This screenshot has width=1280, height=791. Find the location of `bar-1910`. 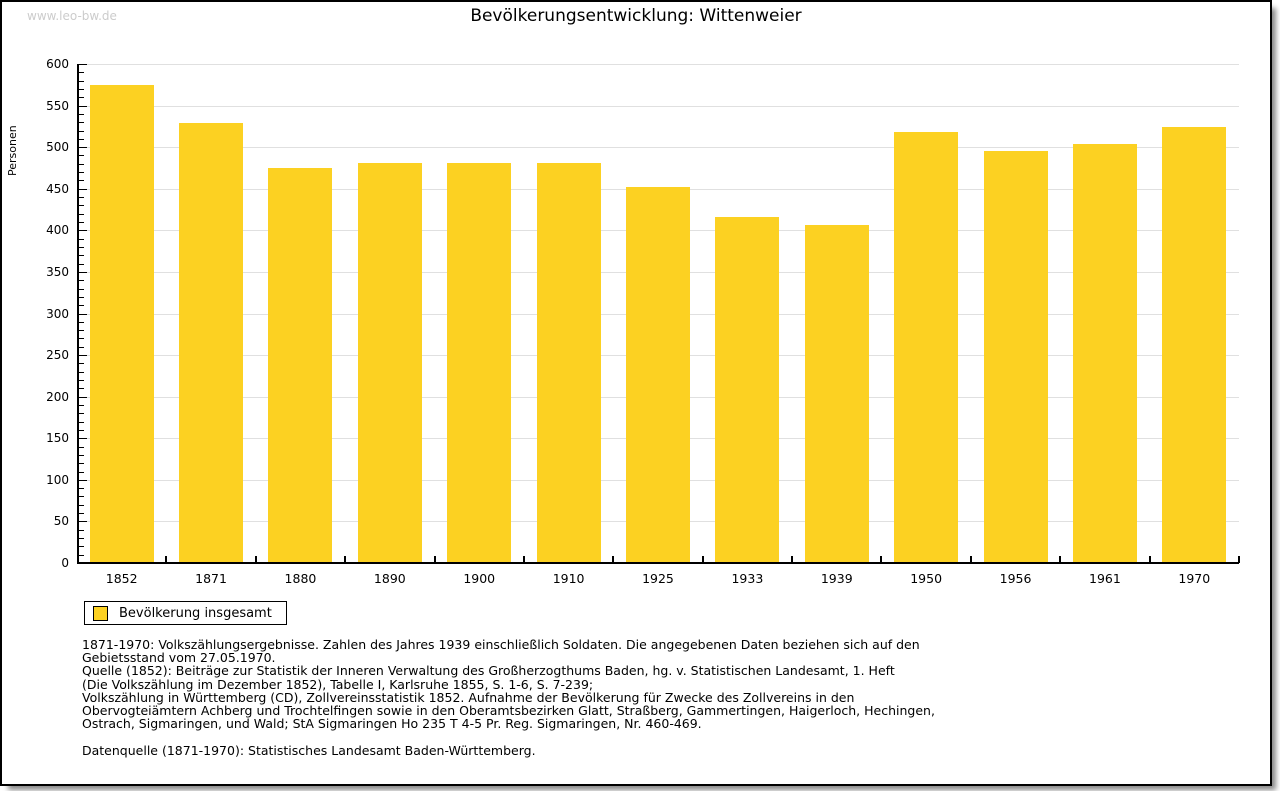

bar-1910 is located at coordinates (568, 362).